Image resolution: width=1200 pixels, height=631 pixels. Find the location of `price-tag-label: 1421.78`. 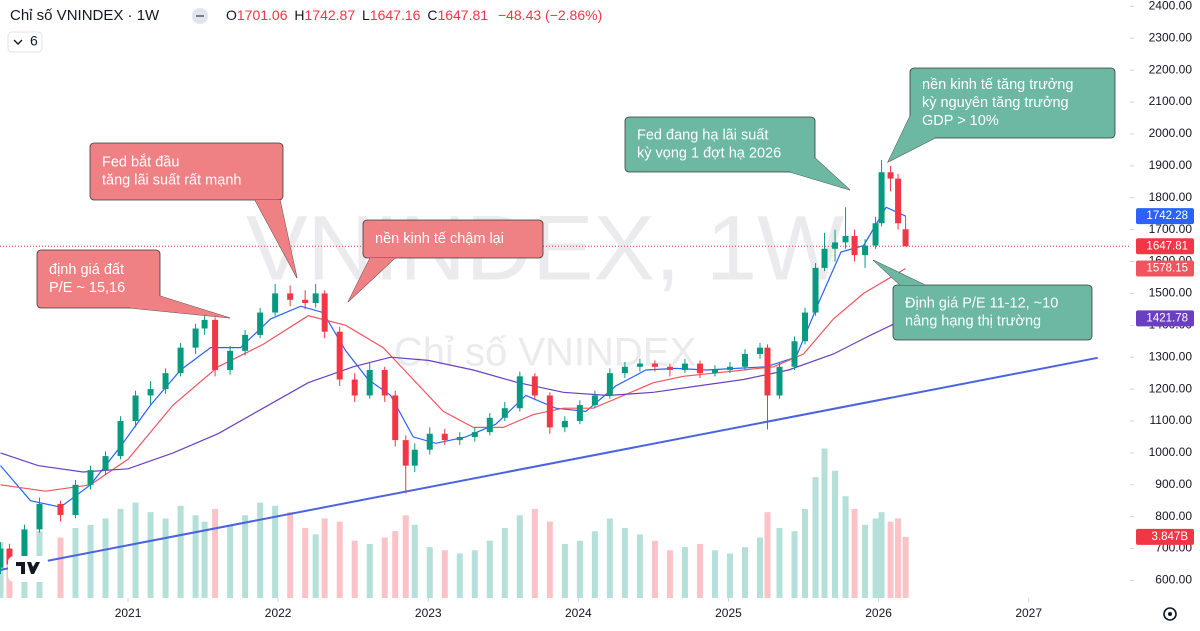

price-tag-label: 1421.78 is located at coordinates (1167, 318).